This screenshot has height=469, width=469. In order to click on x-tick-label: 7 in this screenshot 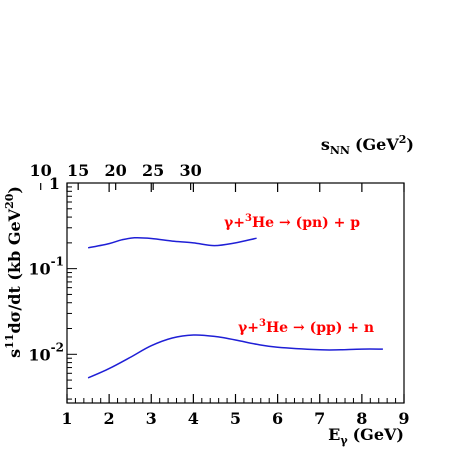, I will do `click(319, 418)`.